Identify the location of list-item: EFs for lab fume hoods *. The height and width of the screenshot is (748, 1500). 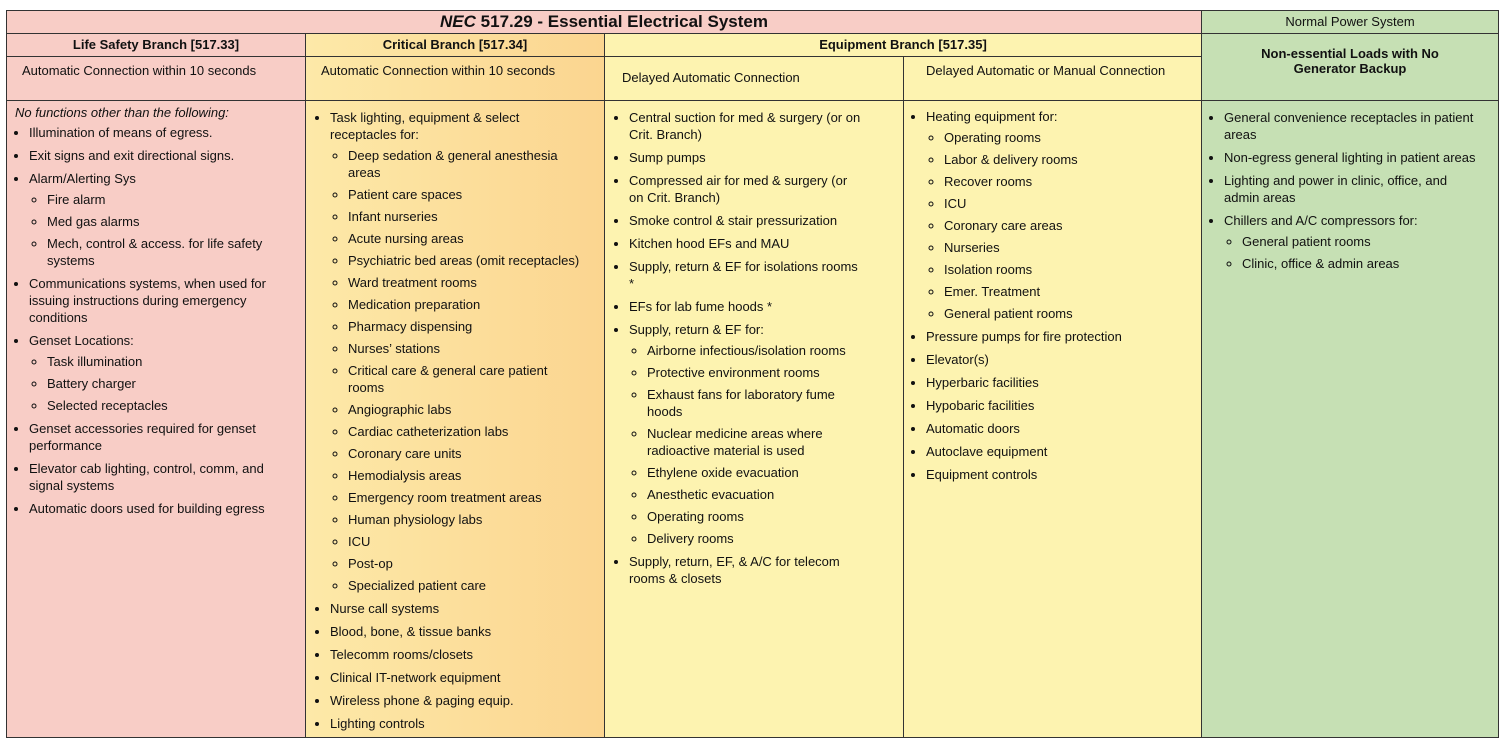
(746, 306).